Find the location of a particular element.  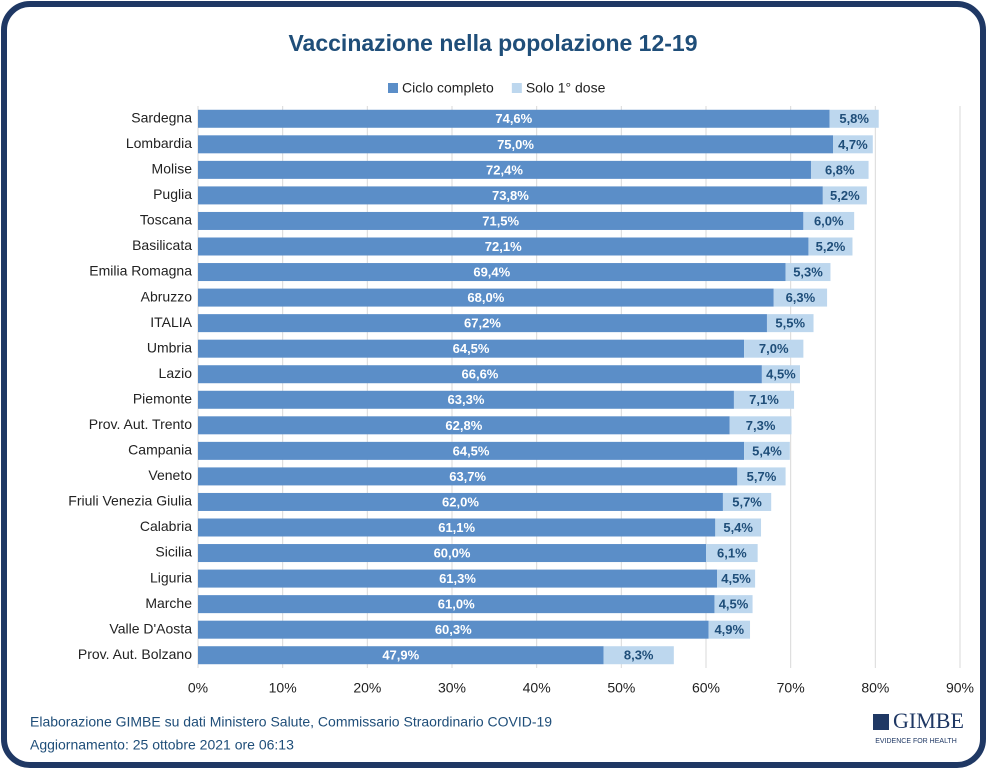

x-tick-label: 50% is located at coordinates (621, 688).